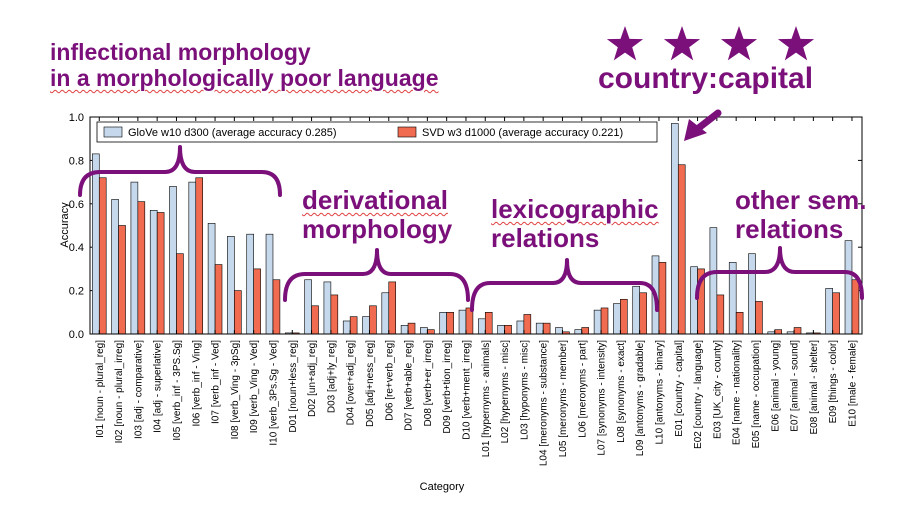 The height and width of the screenshot is (512, 922). Describe the element at coordinates (659, 392) in the screenshot. I see `x-tick-label: L10 [antonyms - binary]` at that location.